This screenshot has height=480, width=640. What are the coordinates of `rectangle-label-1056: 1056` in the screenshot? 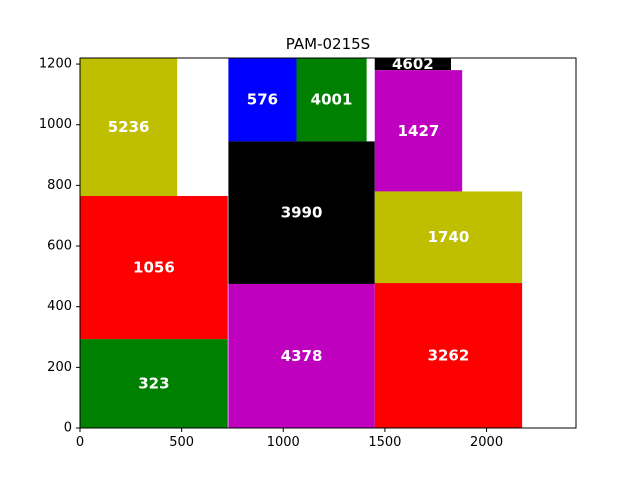 It's located at (154, 268).